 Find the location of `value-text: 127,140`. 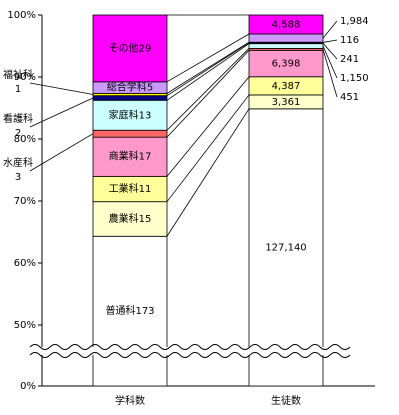

value-text: 127,140 is located at coordinates (285, 247).